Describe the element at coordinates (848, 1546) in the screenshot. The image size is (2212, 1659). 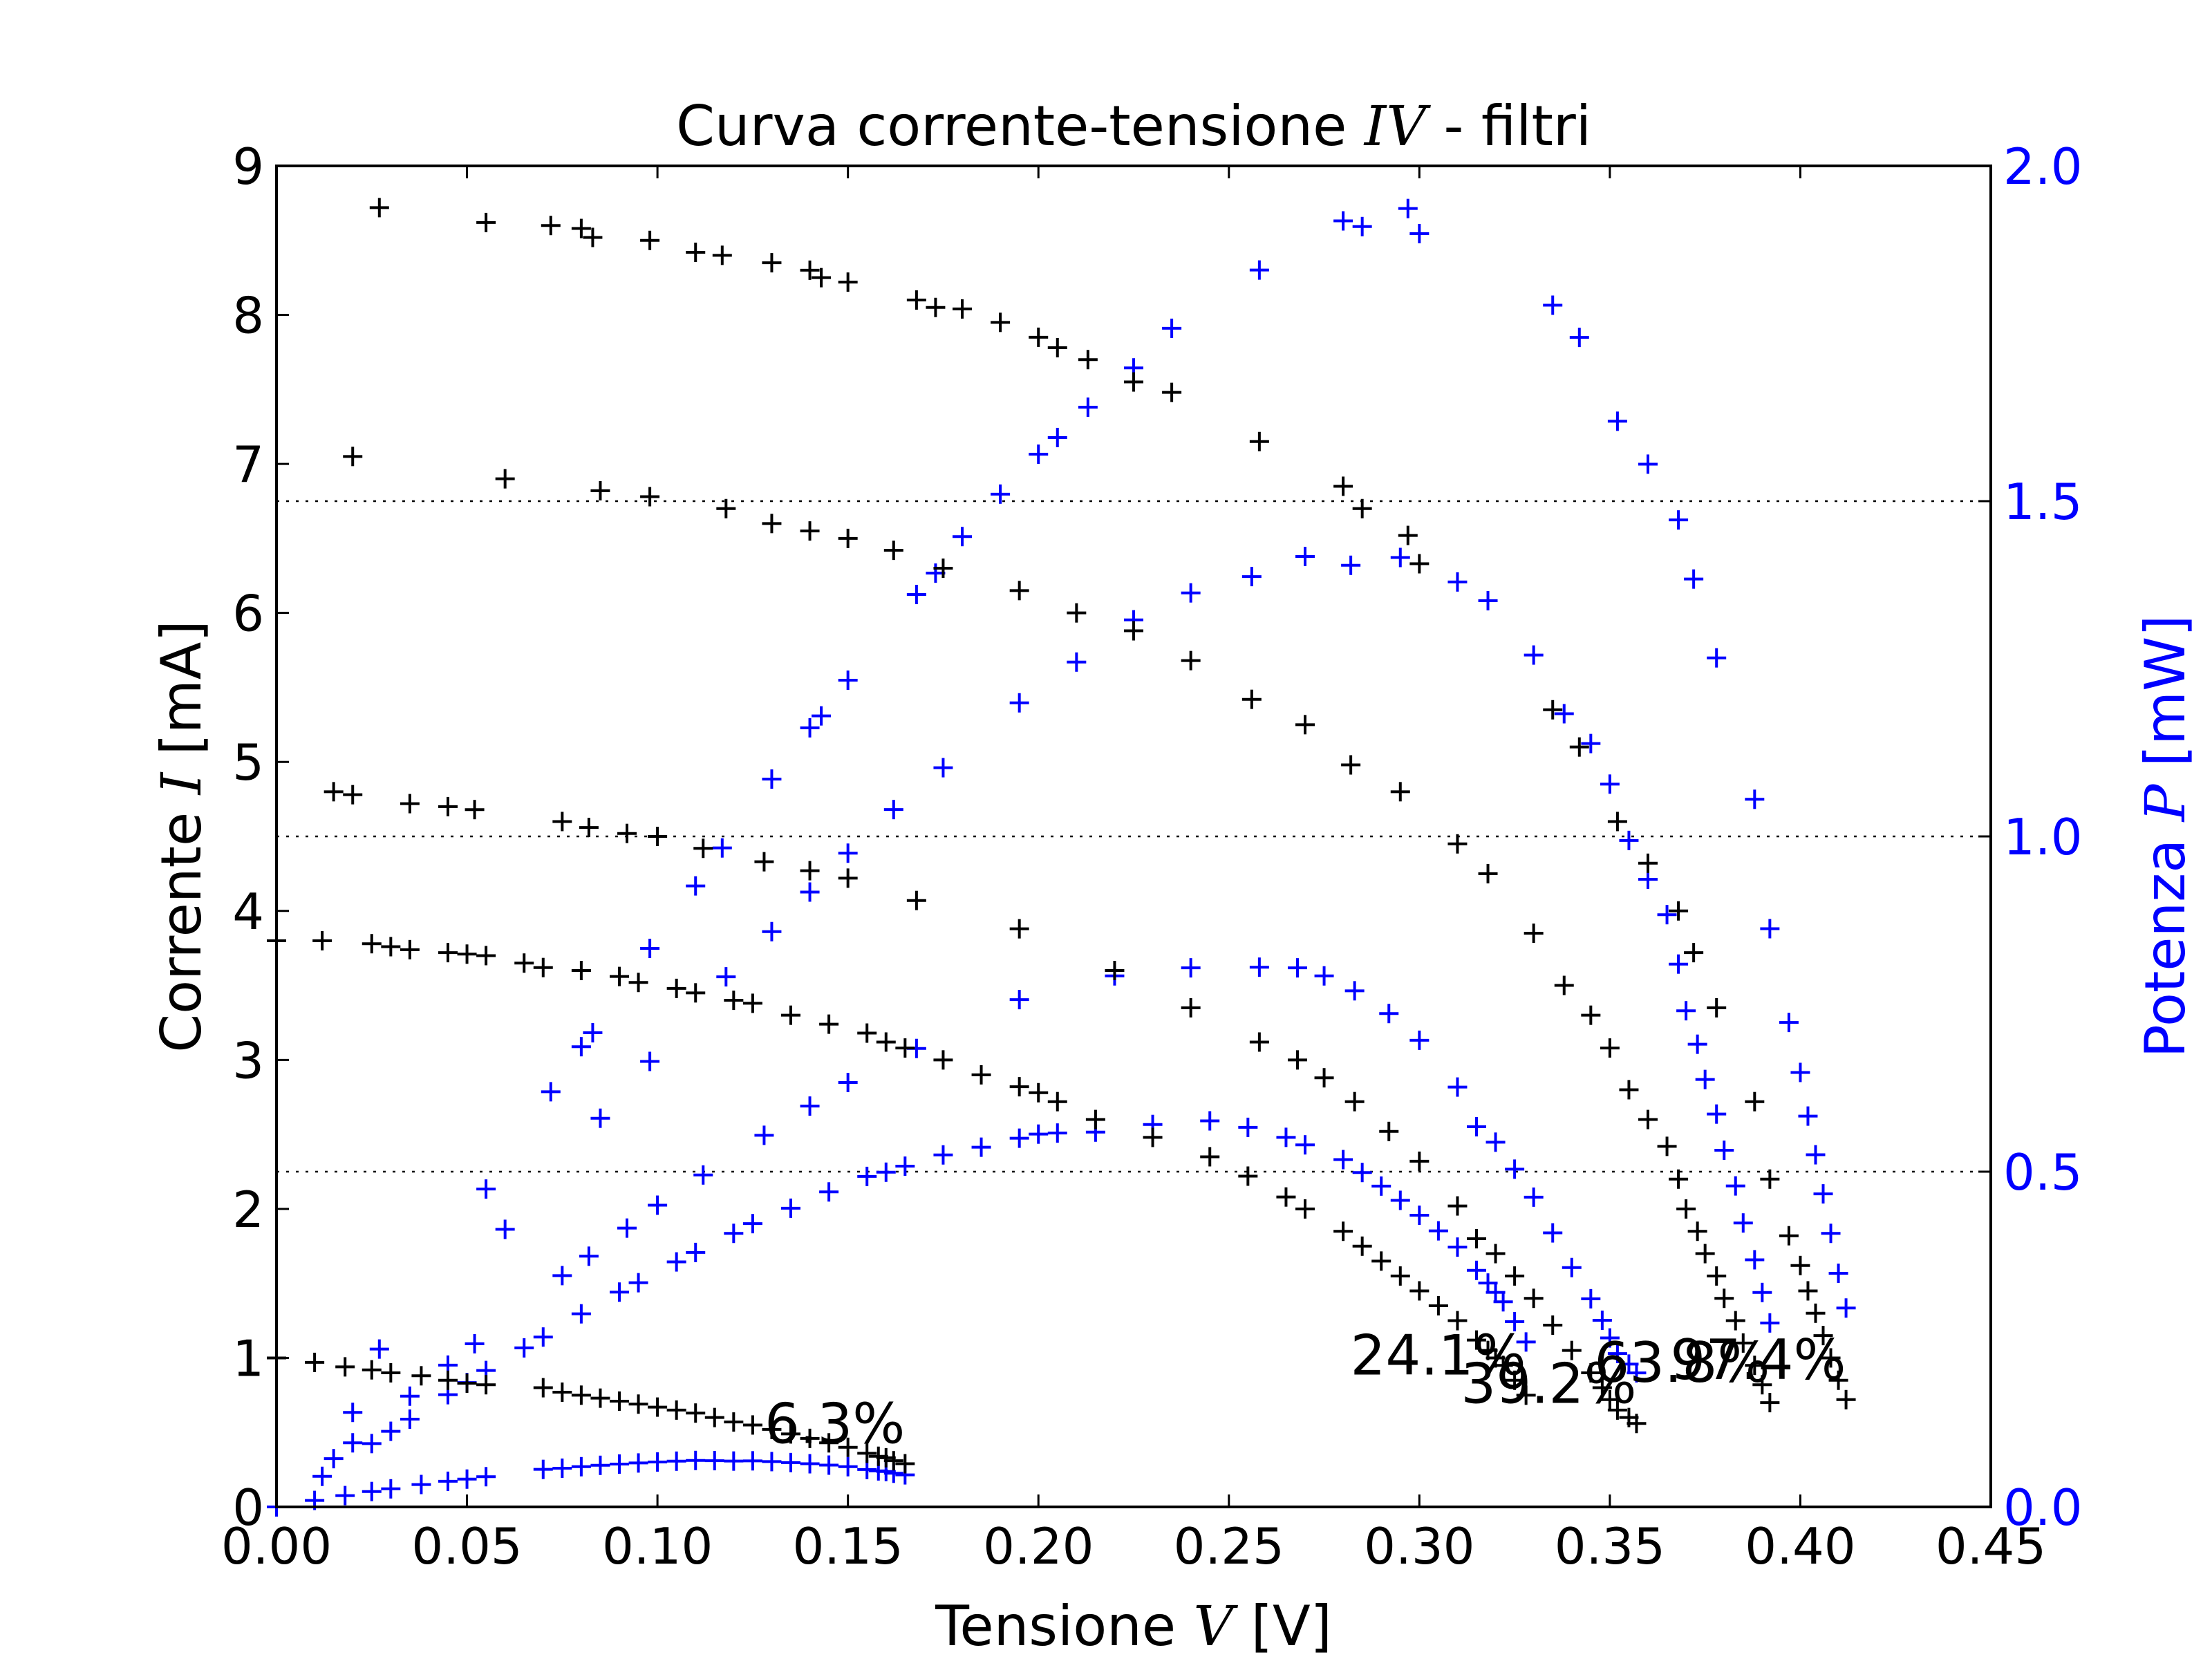
I see `x-tick-label: 0.15` at that location.